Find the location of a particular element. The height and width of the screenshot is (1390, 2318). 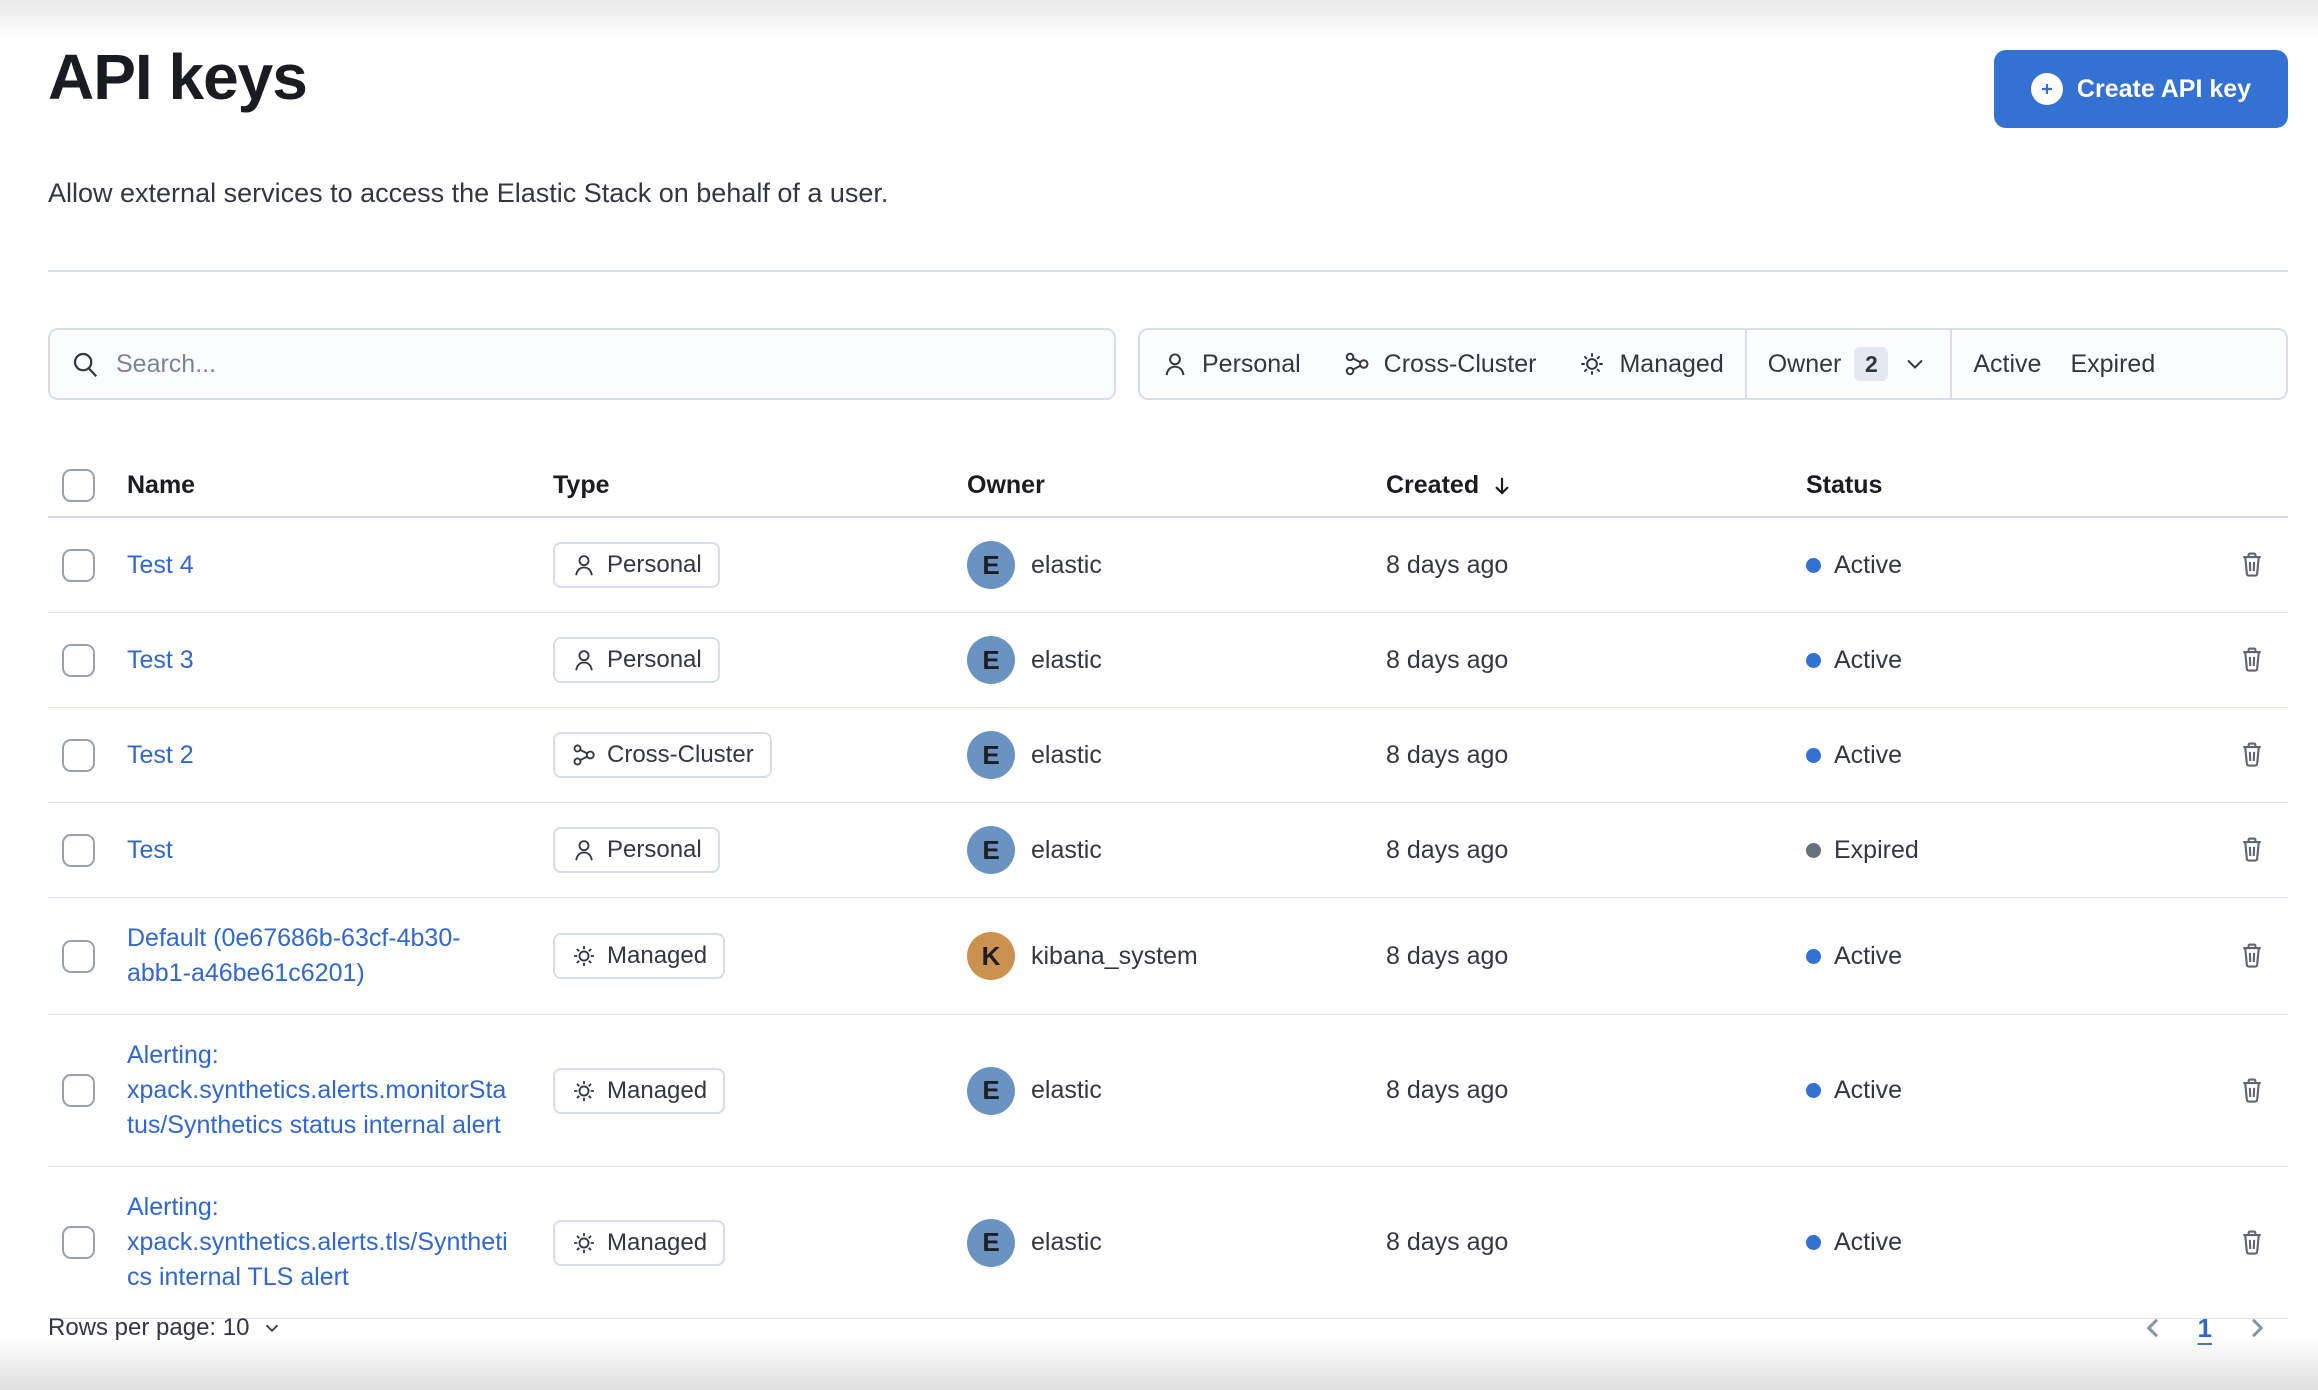

column-header-status: Status is located at coordinates (1844, 485).